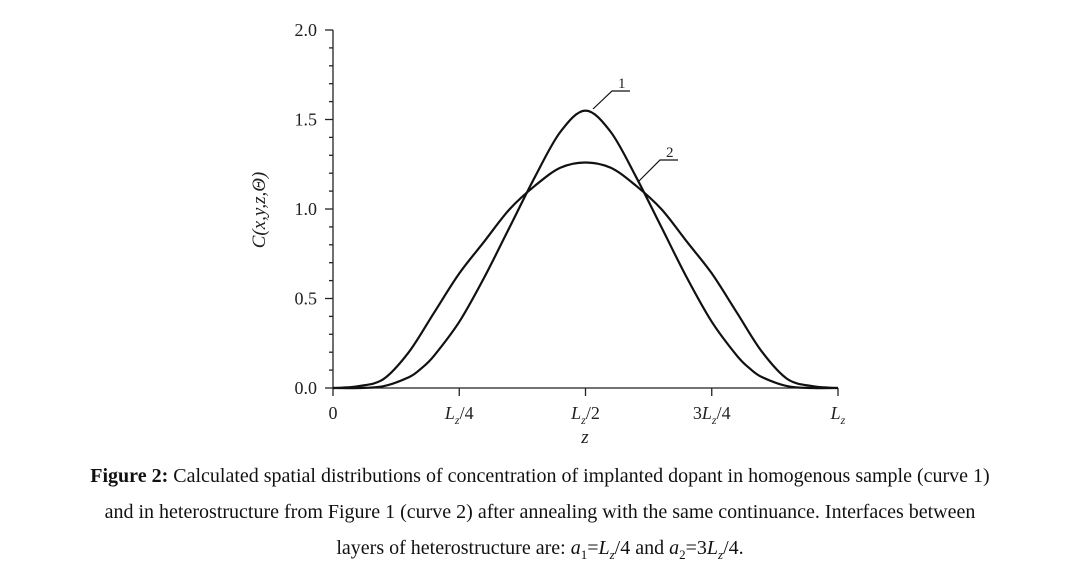 The image size is (1080, 573). I want to click on caption-a1-sub: 1, so click(584, 554).